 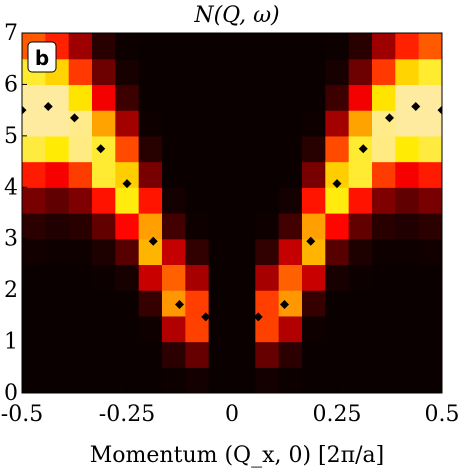 I want to click on y-tick-label: 5, so click(x=11, y=136).